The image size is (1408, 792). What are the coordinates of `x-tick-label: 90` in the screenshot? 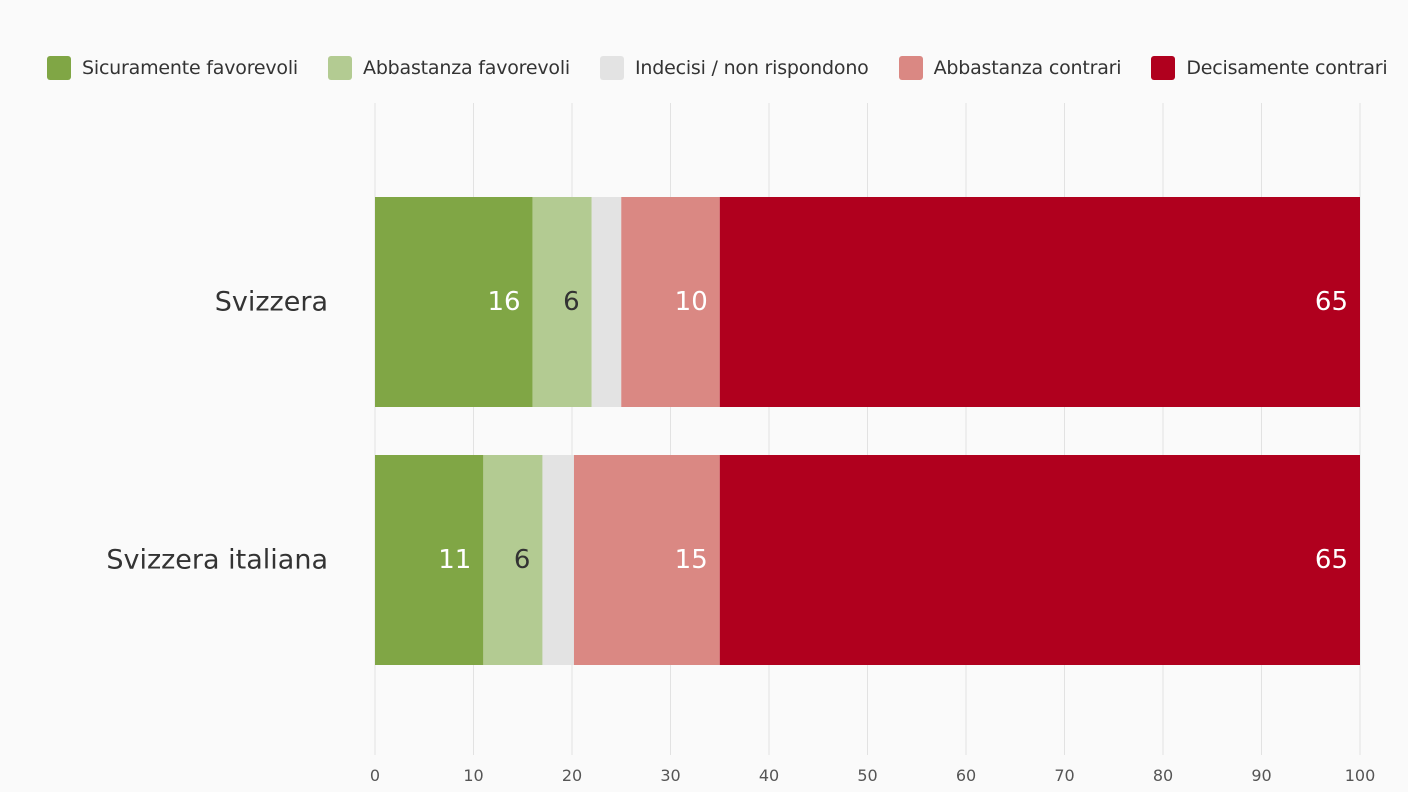 It's located at (1261, 775).